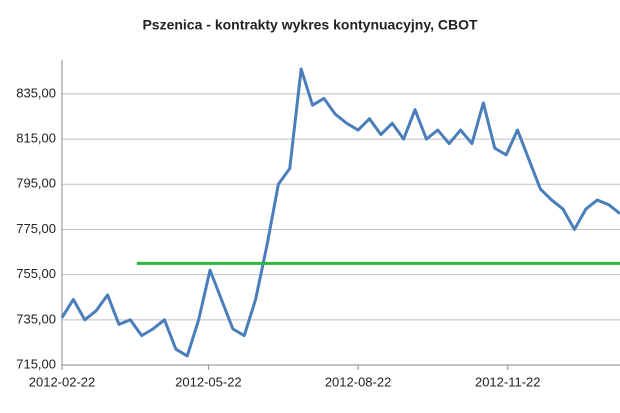 Image resolution: width=620 pixels, height=413 pixels. Describe the element at coordinates (36, 92) in the screenshot. I see `y-tick-label: 835,00` at that location.